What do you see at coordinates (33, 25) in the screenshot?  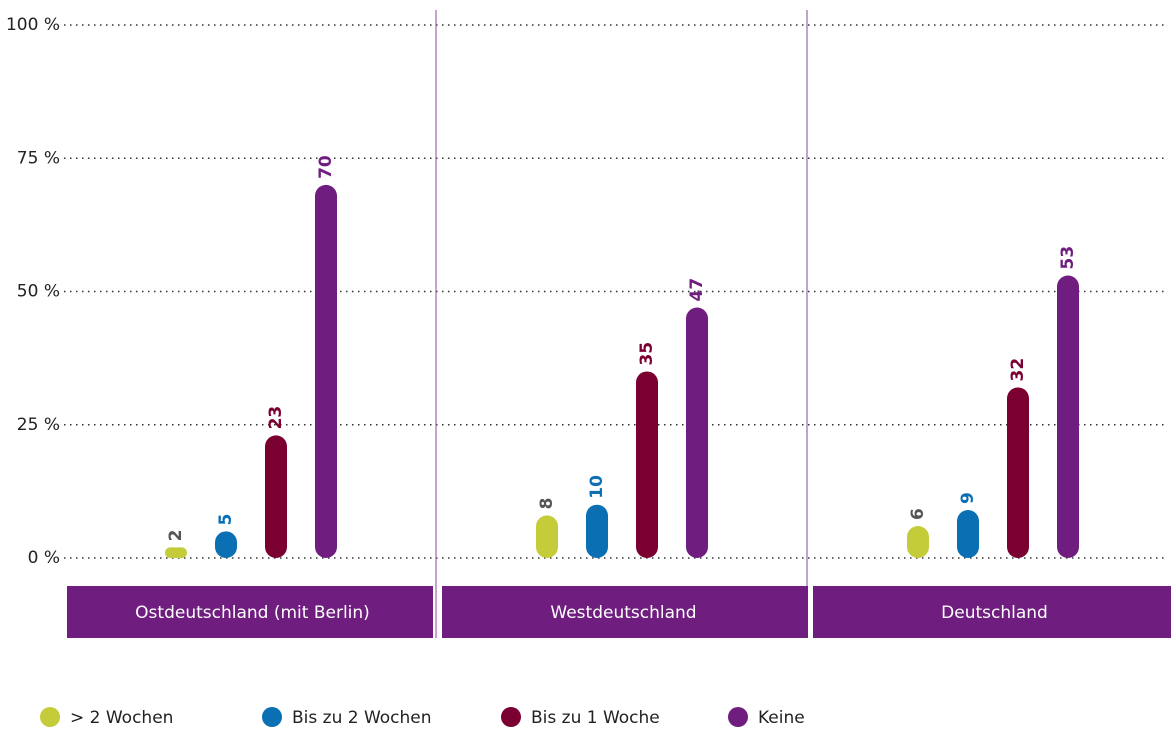 I see `y-tick-label: 100 %` at bounding box center [33, 25].